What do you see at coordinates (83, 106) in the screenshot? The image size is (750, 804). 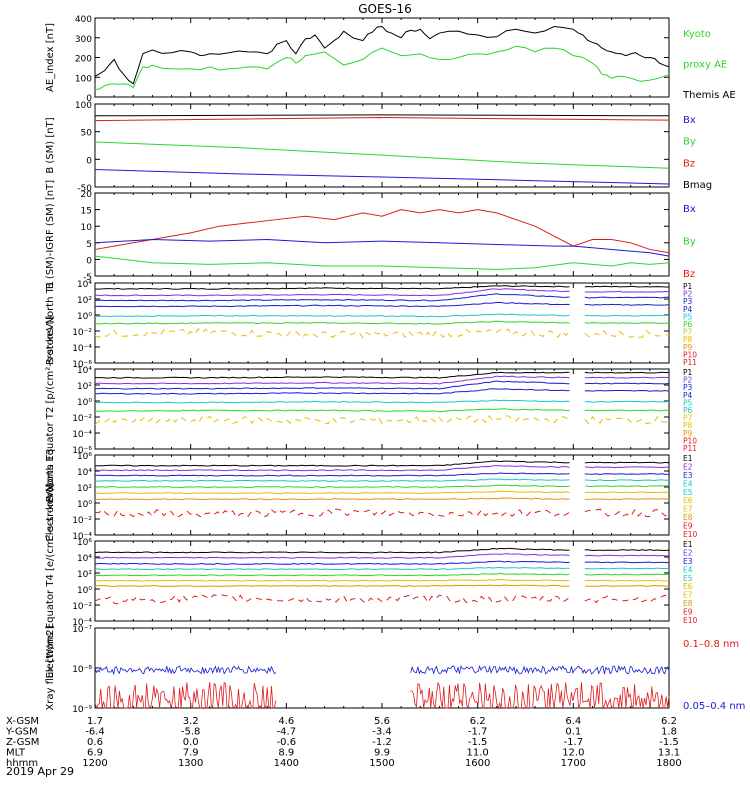 I see `y-tick-label: 100` at bounding box center [83, 106].